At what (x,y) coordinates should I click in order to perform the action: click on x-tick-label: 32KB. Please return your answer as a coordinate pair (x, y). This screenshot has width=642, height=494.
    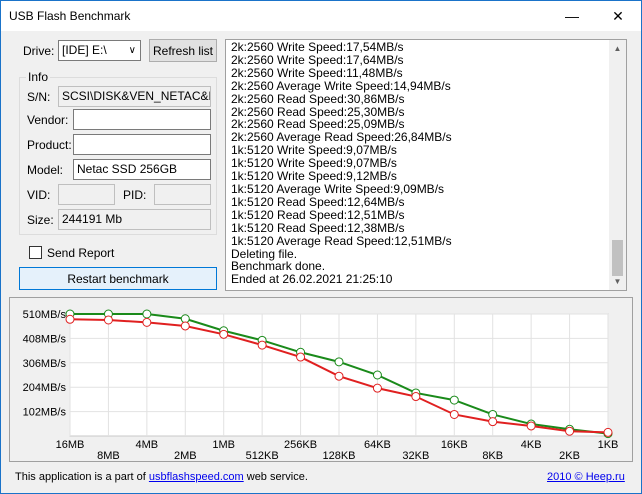
    Looking at the image, I should click on (415, 455).